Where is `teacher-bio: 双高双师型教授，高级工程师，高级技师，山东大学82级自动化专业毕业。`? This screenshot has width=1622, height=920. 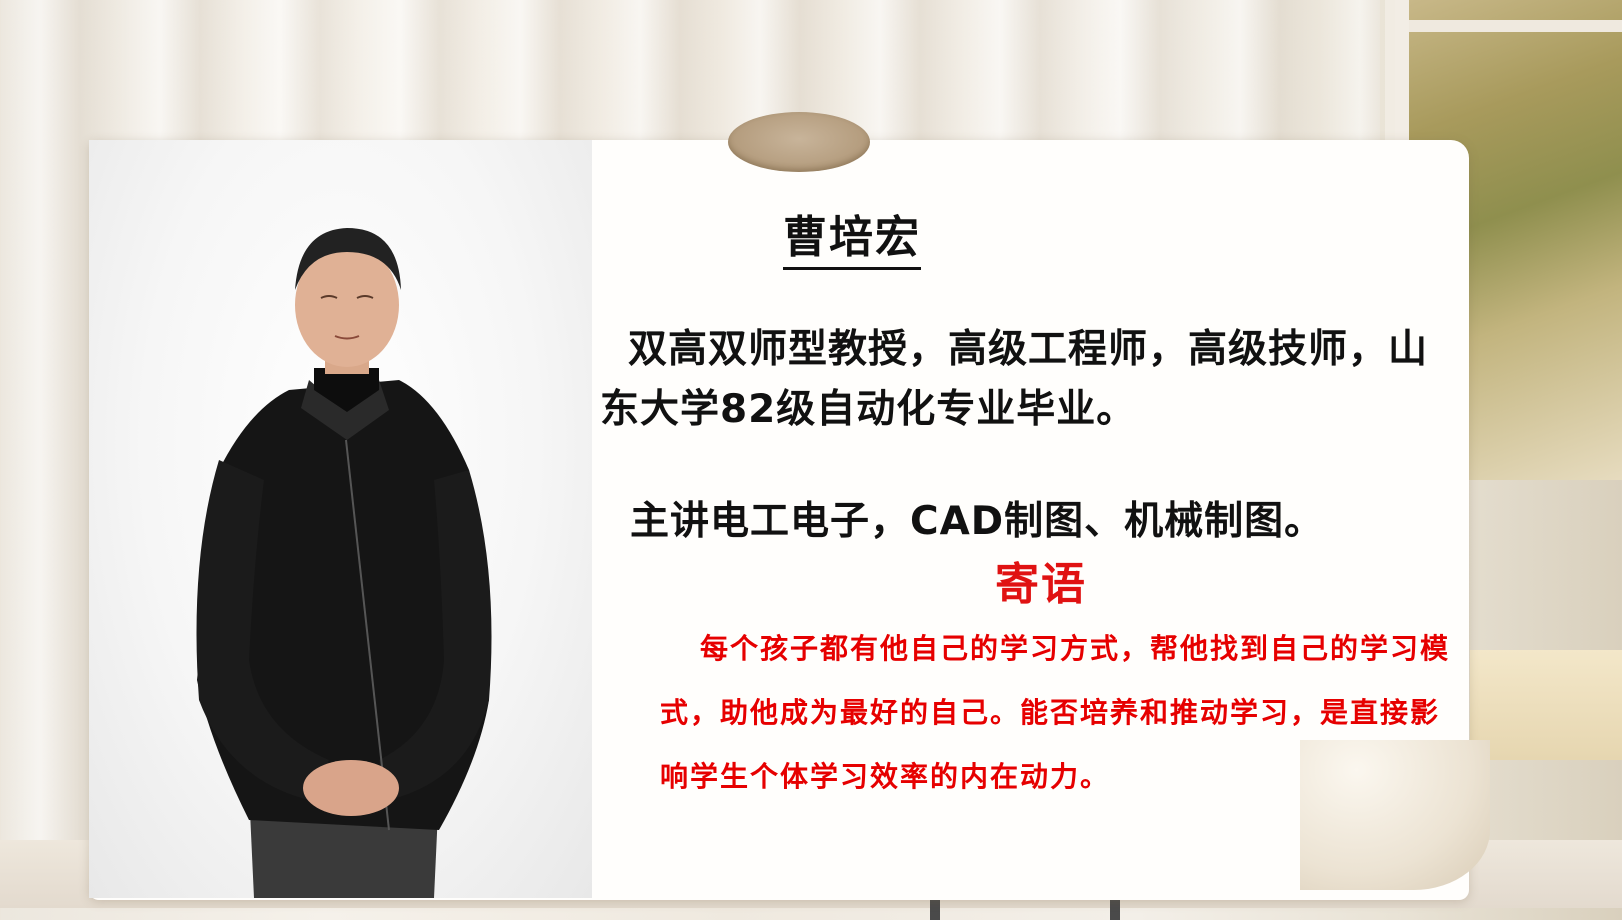 teacher-bio: 双高双师型教授，高级工程师，高级技师，山东大学82级自动化专业毕业。 is located at coordinates (1014, 379).